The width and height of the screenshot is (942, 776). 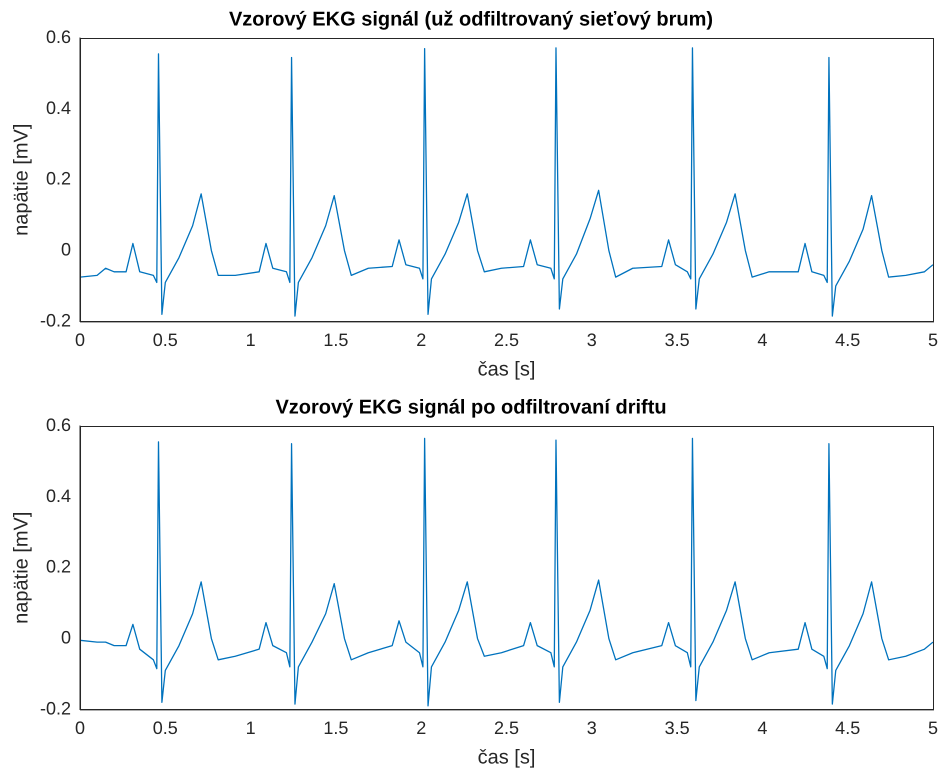 I want to click on chart-title: Vzorový EKG signál (už odfiltrovaný sieťový brum), so click(x=471, y=19).